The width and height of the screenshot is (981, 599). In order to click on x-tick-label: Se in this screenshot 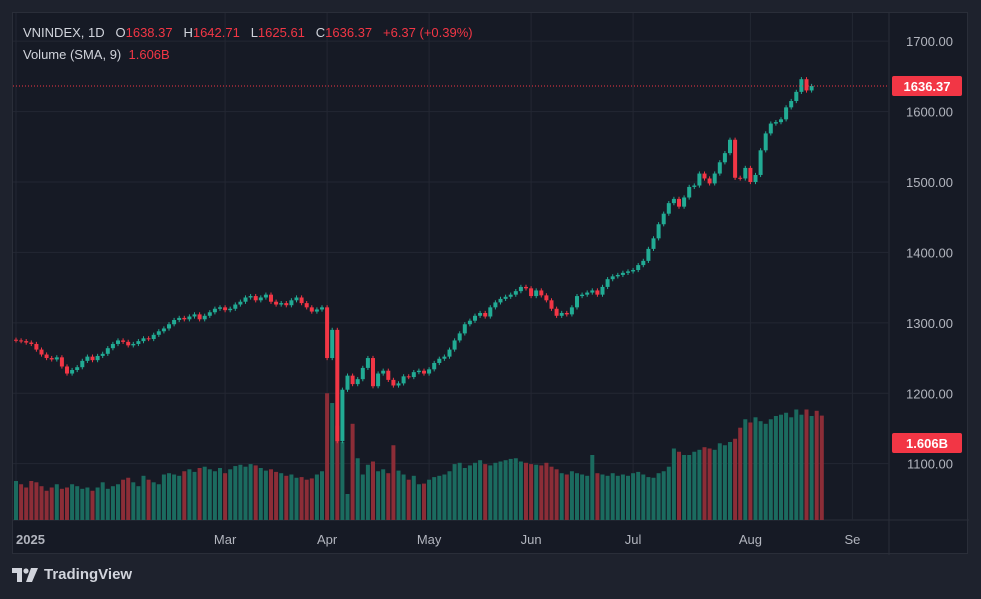, I will do `click(852, 539)`.